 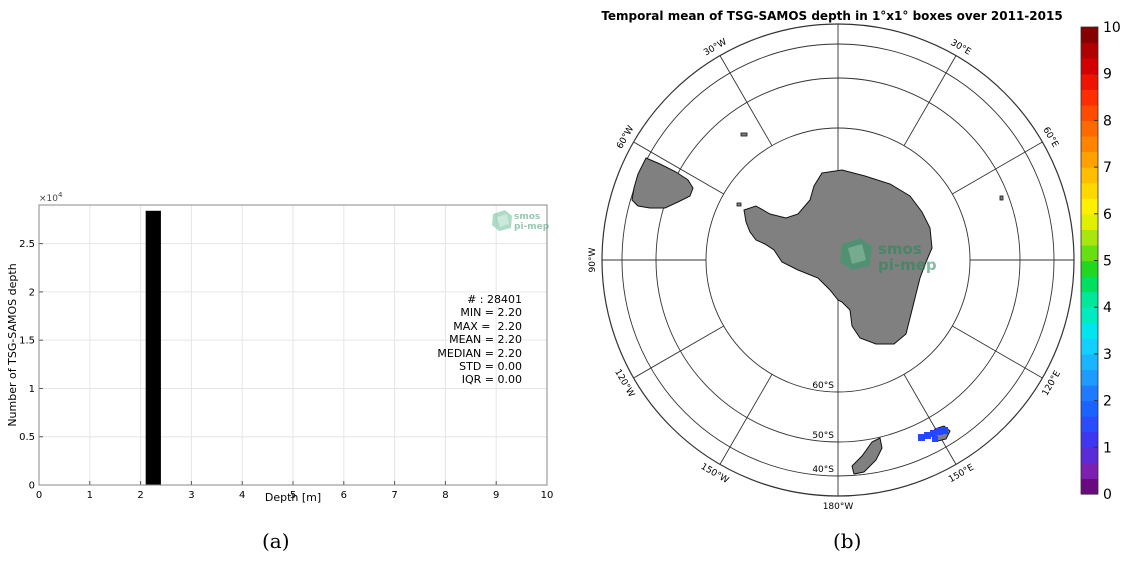 What do you see at coordinates (1107, 402) in the screenshot?
I see `colorbar-tick-label: 2` at bounding box center [1107, 402].